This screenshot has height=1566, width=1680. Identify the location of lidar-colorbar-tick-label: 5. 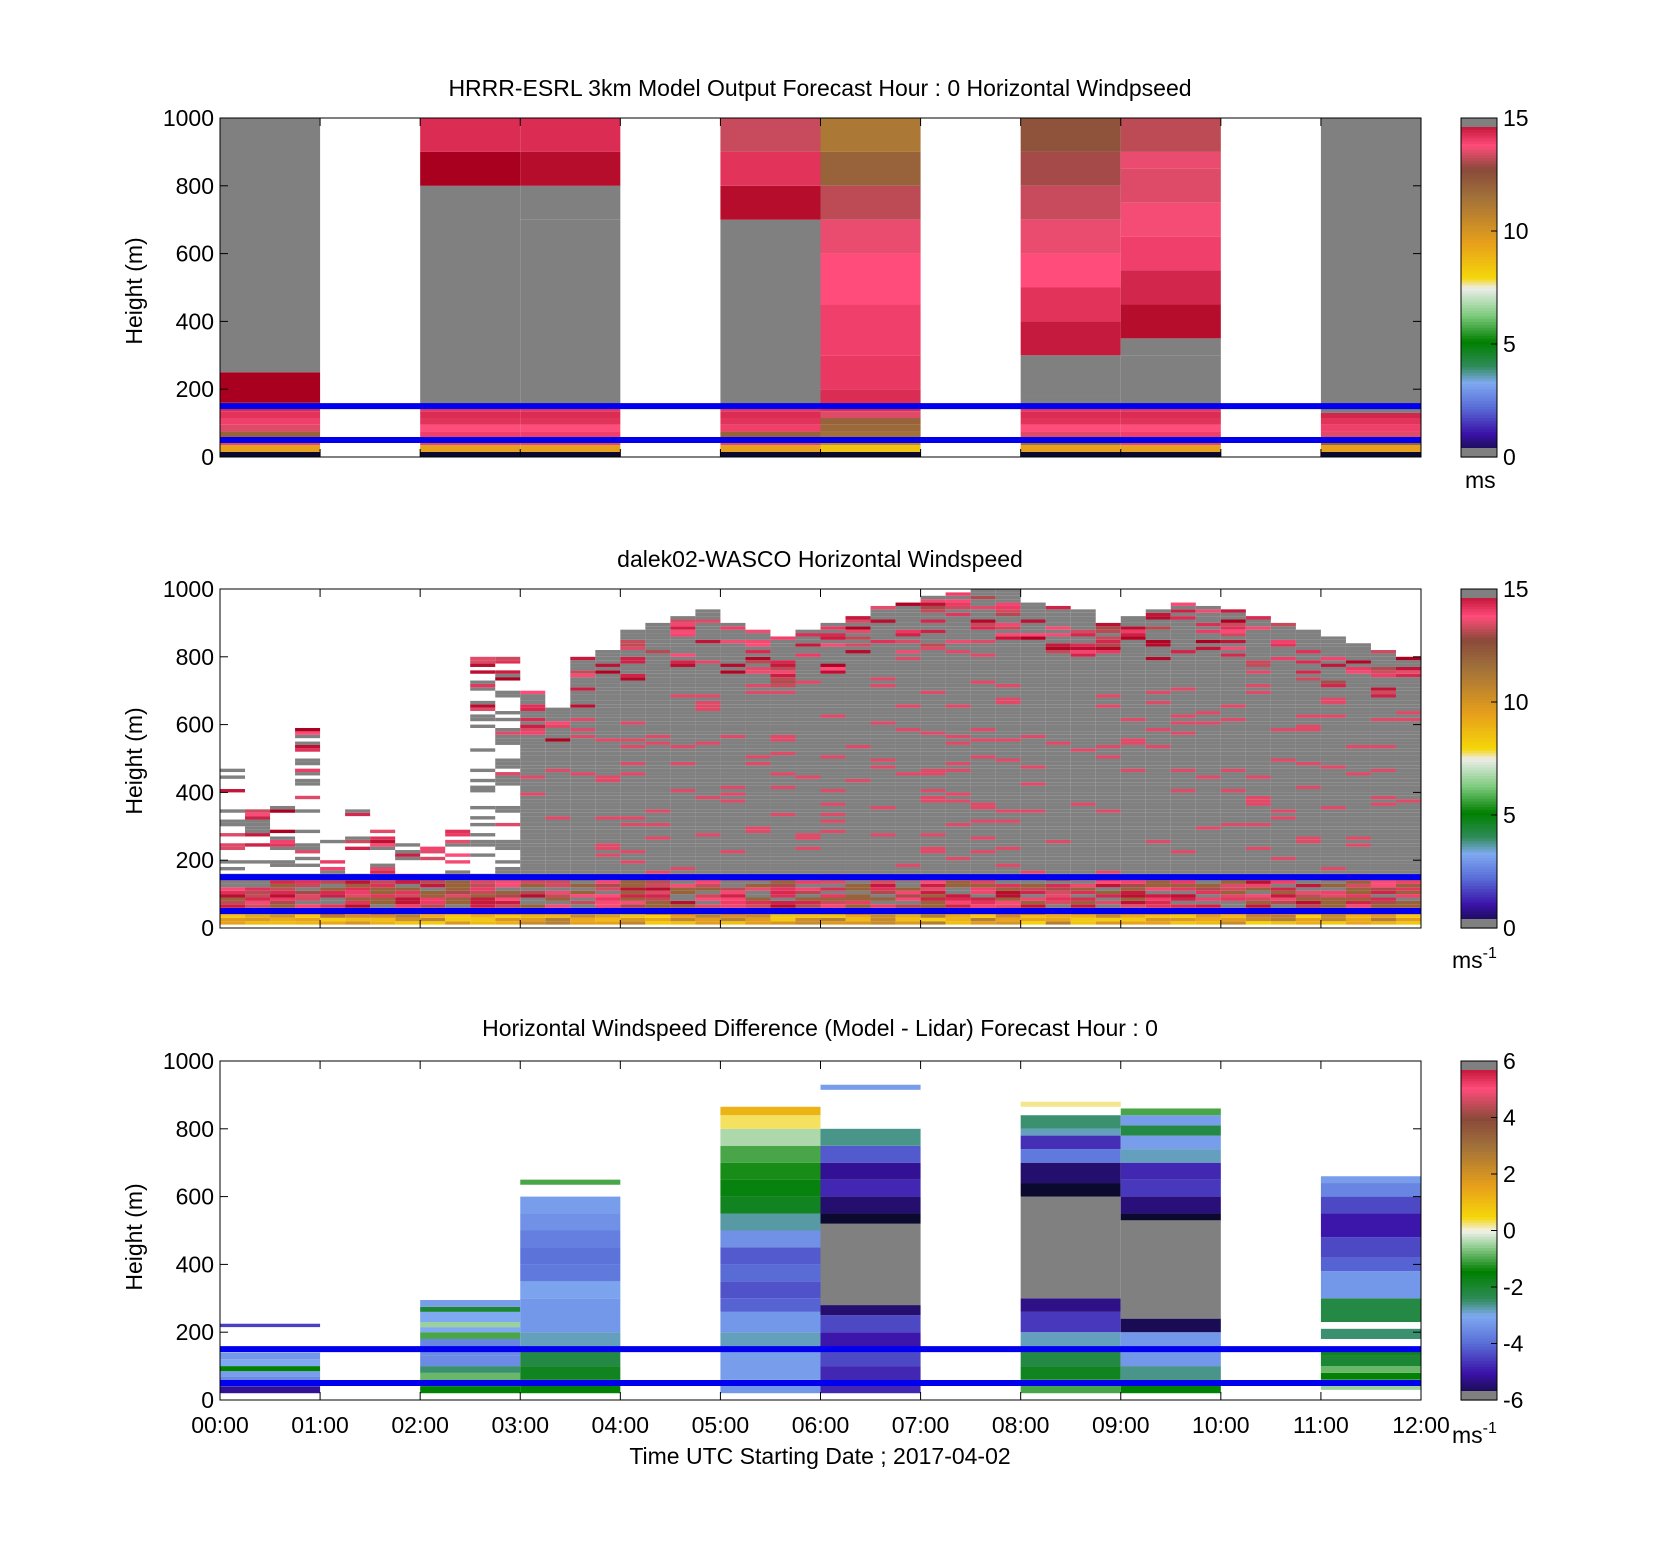
(1509, 815).